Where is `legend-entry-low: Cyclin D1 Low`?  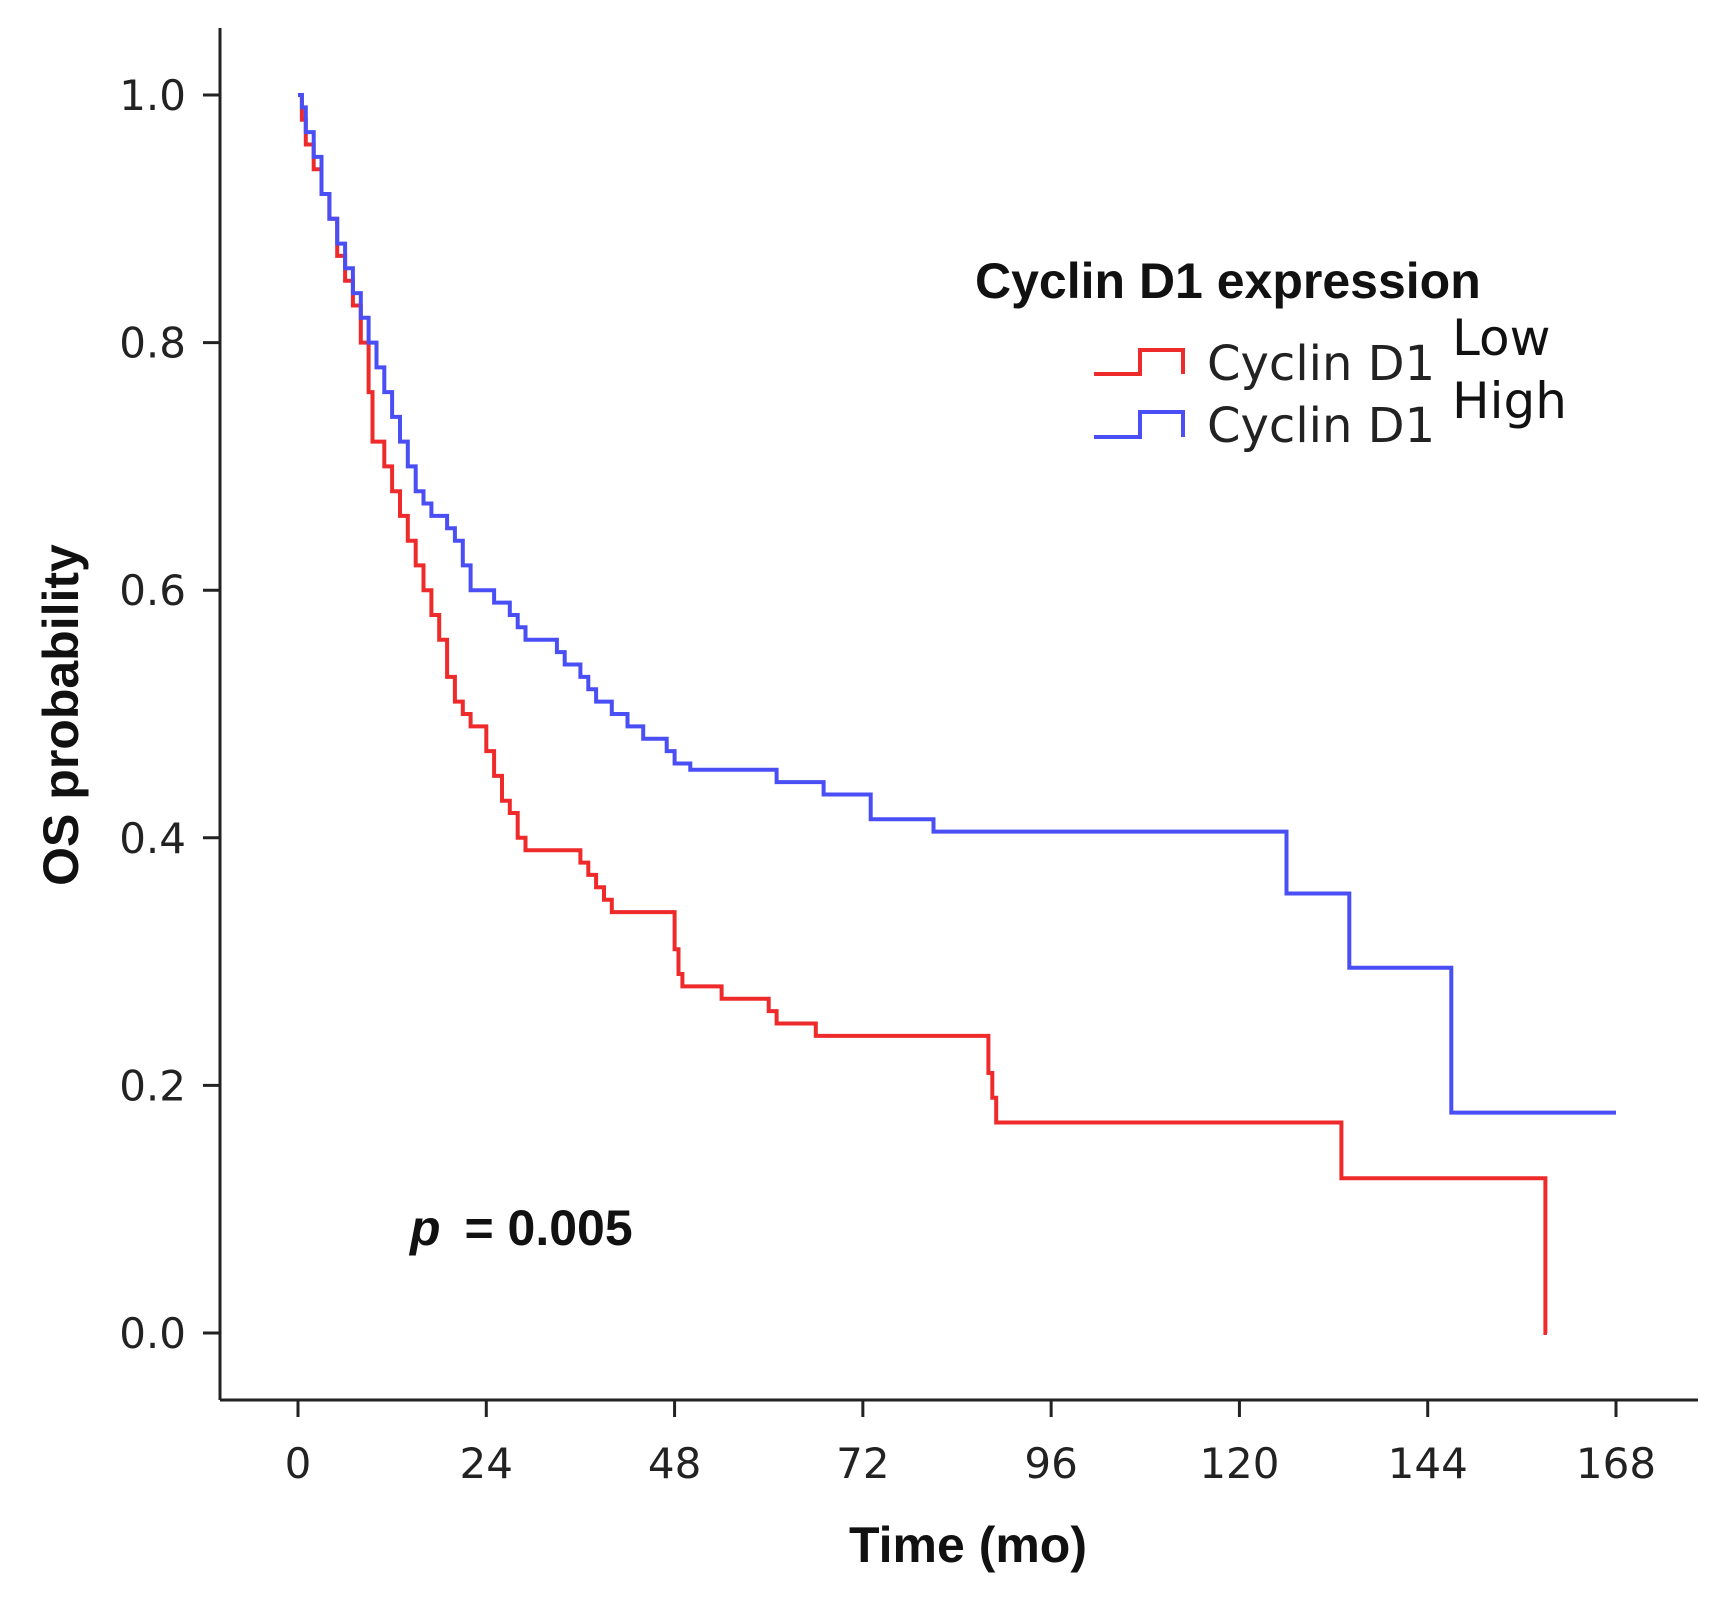 legend-entry-low: Cyclin D1 Low is located at coordinates (1322, 350).